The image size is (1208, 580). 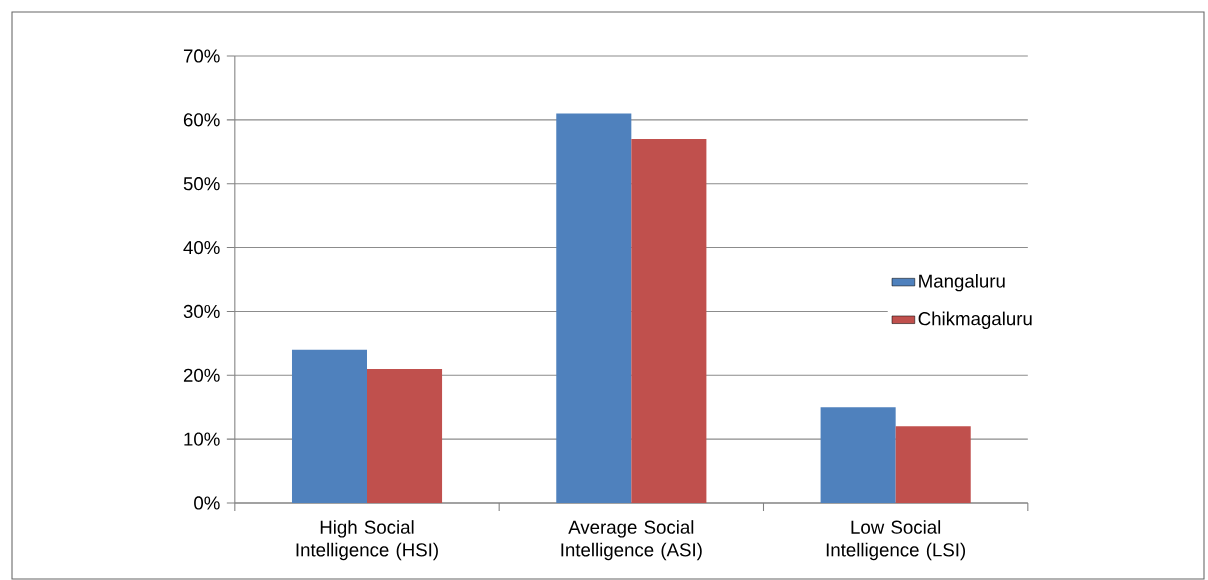 I want to click on y-tick-label: 50%, so click(x=201, y=184).